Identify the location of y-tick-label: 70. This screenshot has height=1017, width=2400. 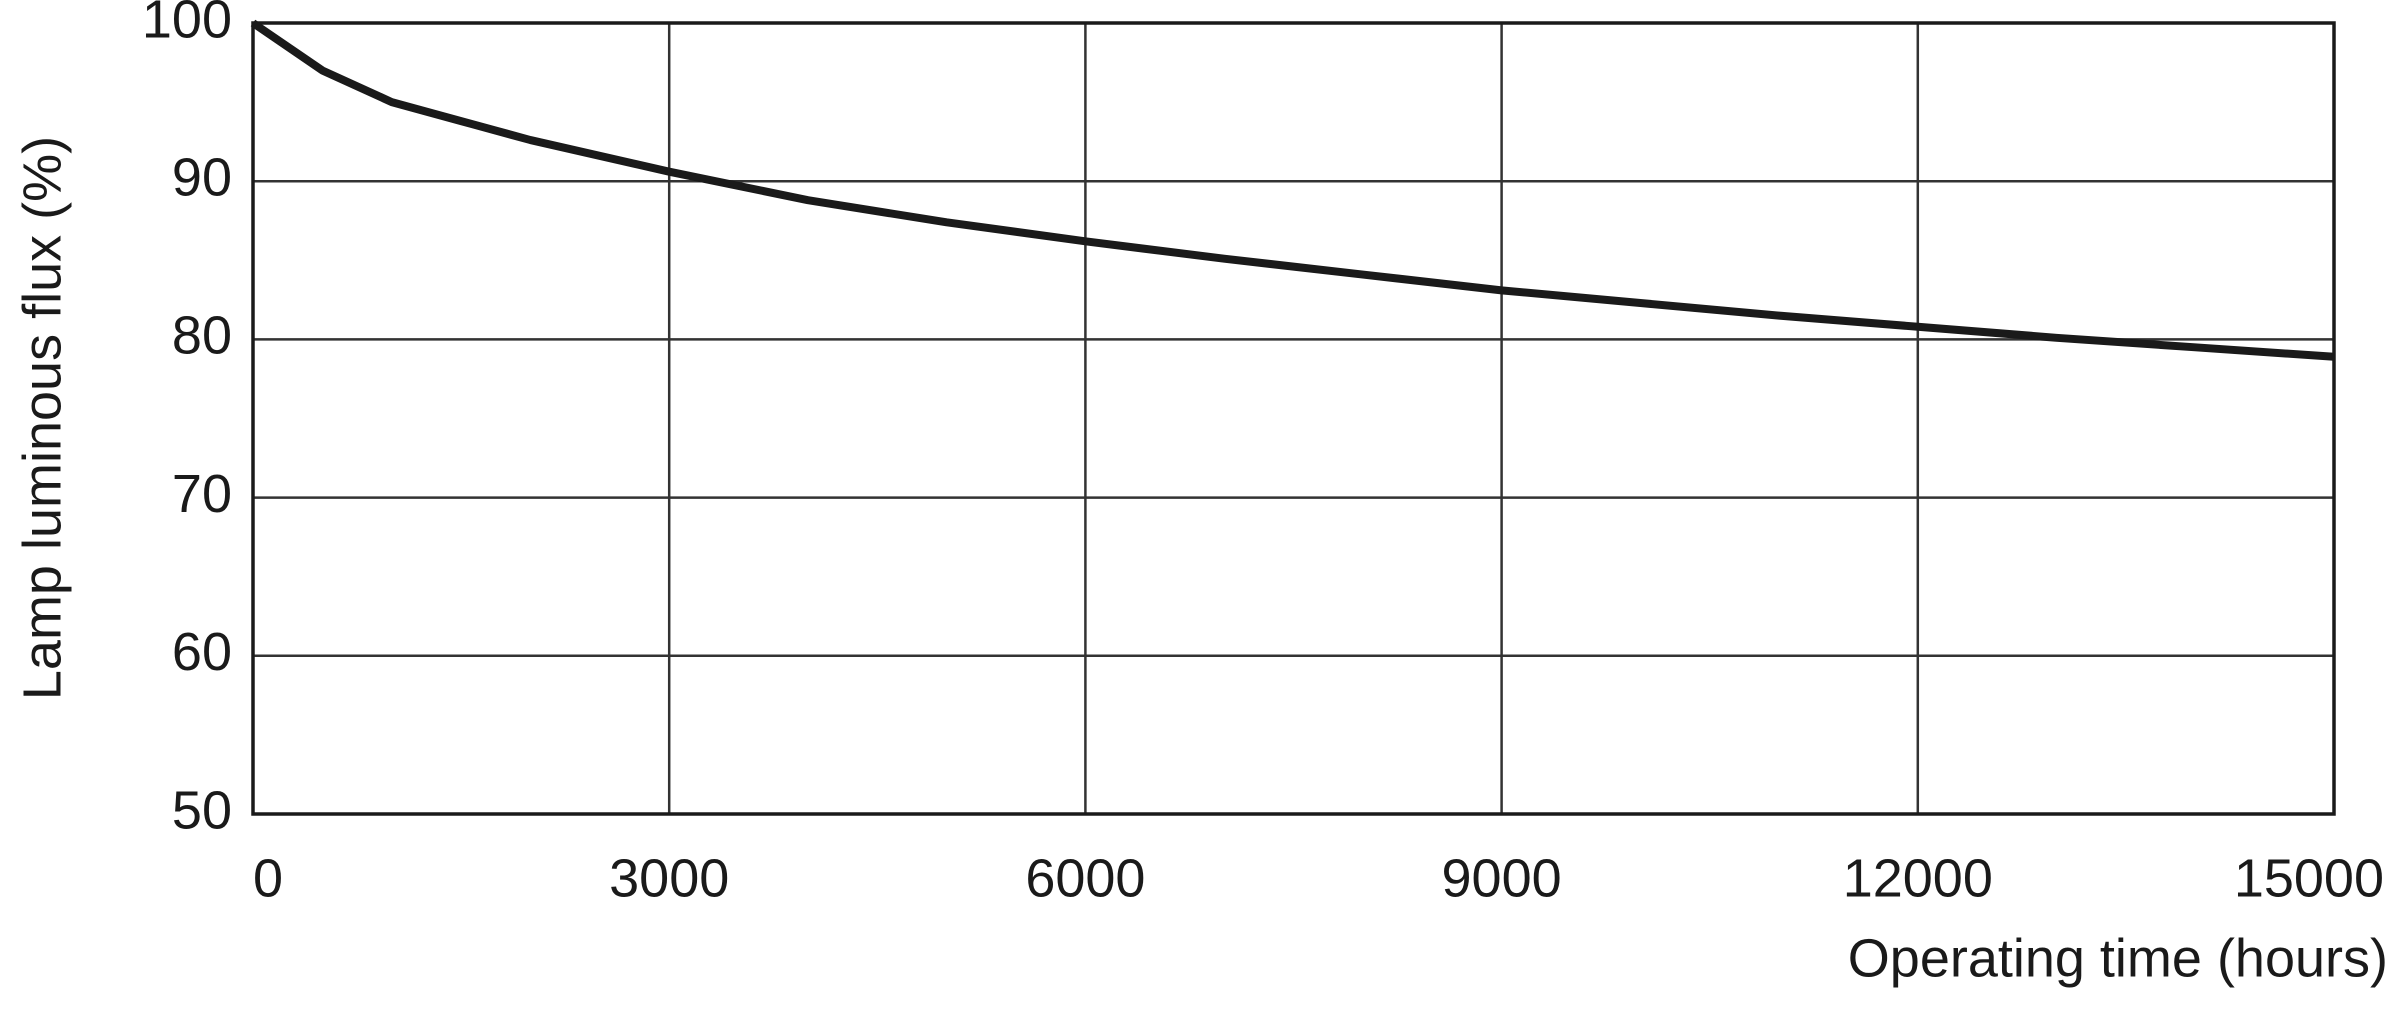
(202, 494).